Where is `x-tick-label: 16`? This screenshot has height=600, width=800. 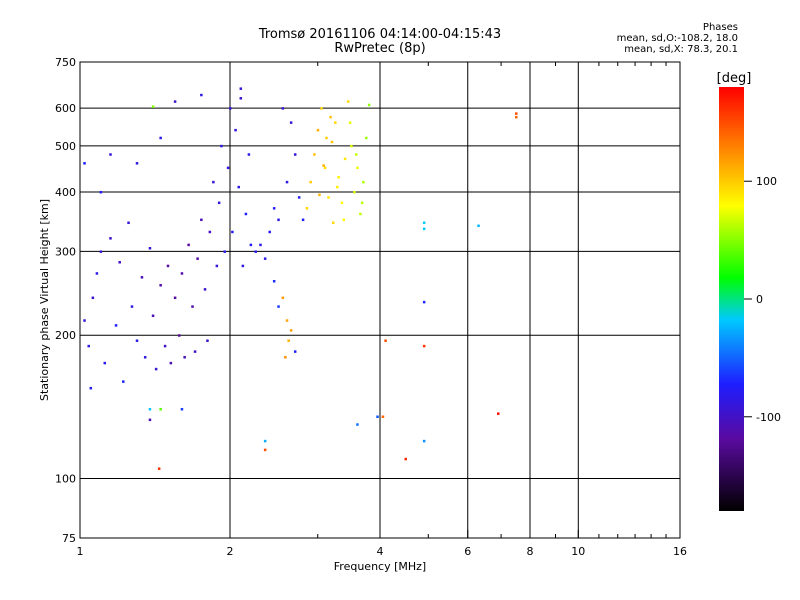 x-tick-label: 16 is located at coordinates (680, 551).